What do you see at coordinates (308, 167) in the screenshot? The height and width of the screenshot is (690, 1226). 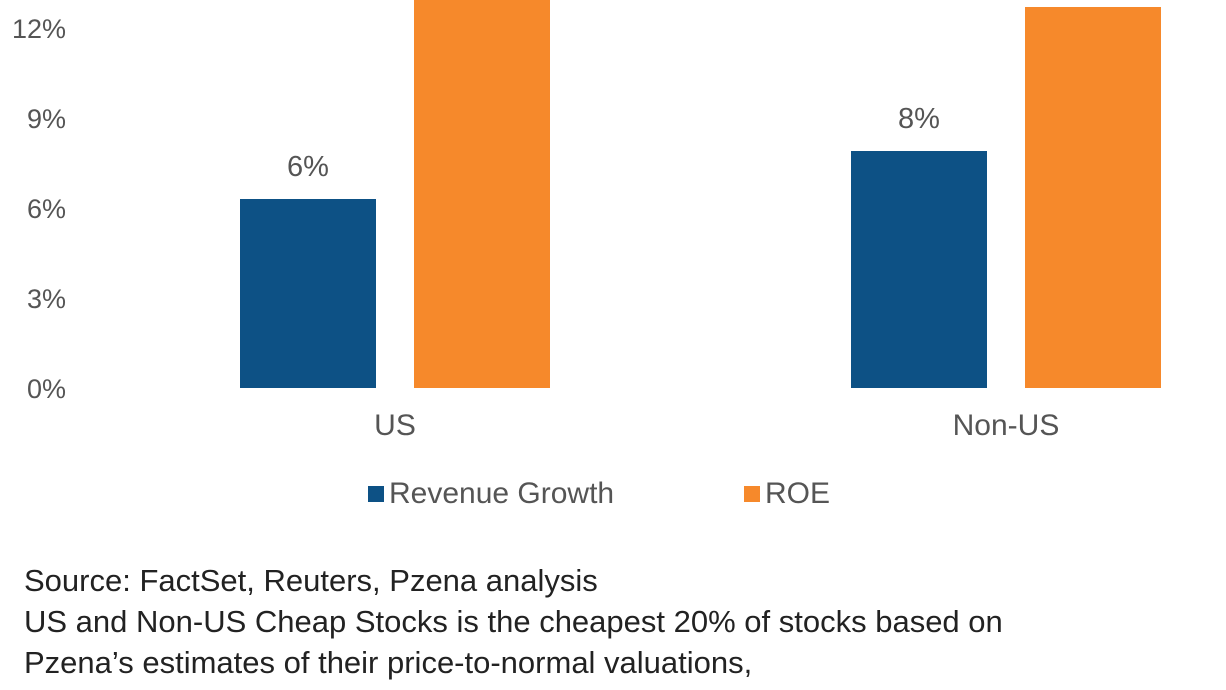 I see `data-label-revenue-growth-us: 6%` at bounding box center [308, 167].